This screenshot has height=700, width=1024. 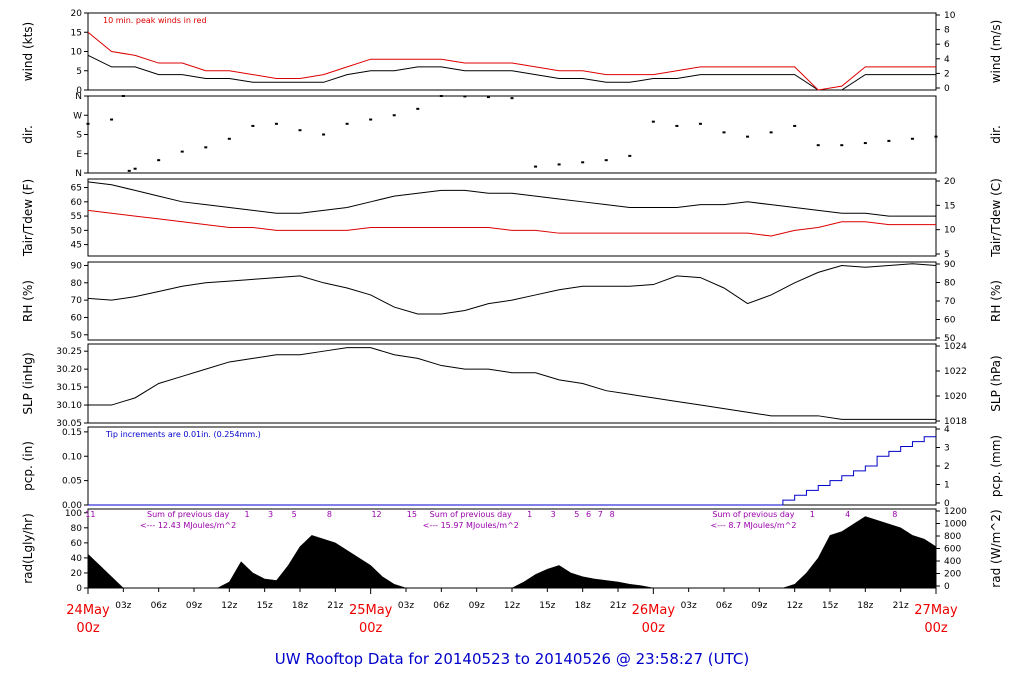 I want to click on y-right-tick-label: 1024, so click(x=955, y=347).